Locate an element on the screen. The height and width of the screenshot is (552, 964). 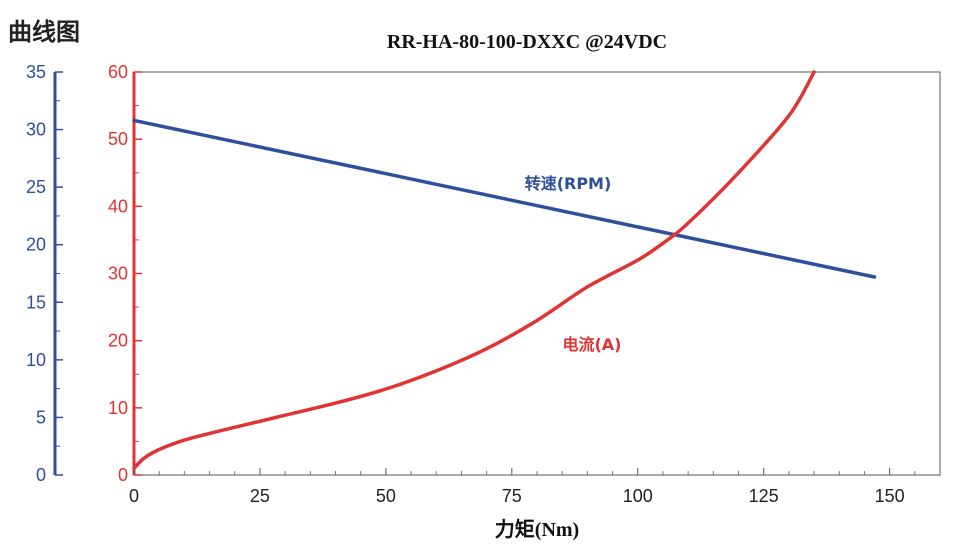
speed-tick-label: 15 is located at coordinates (36, 302).